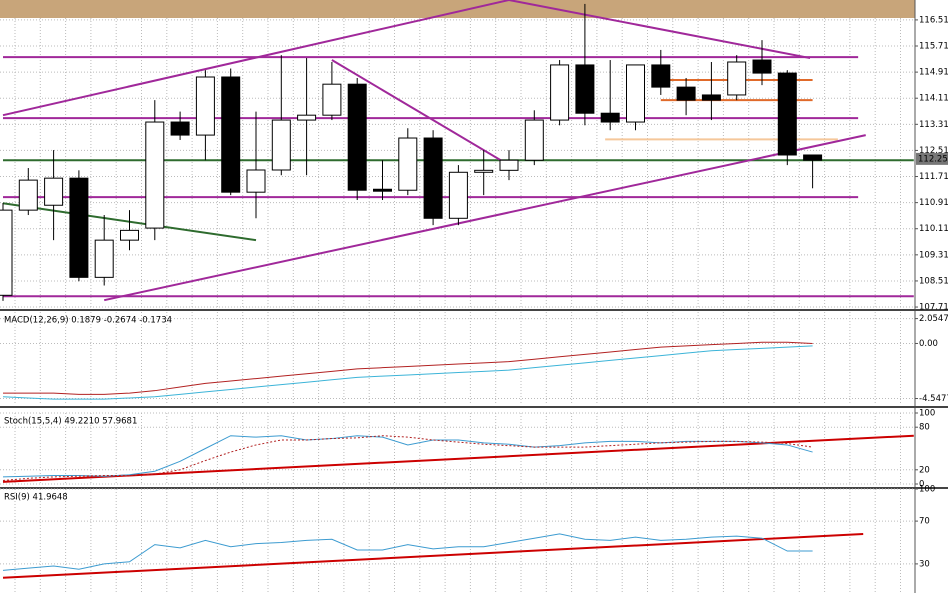 Image resolution: width=948 pixels, height=593 pixels. Describe the element at coordinates (924, 564) in the screenshot. I see `y-tick-label: 30` at that location.